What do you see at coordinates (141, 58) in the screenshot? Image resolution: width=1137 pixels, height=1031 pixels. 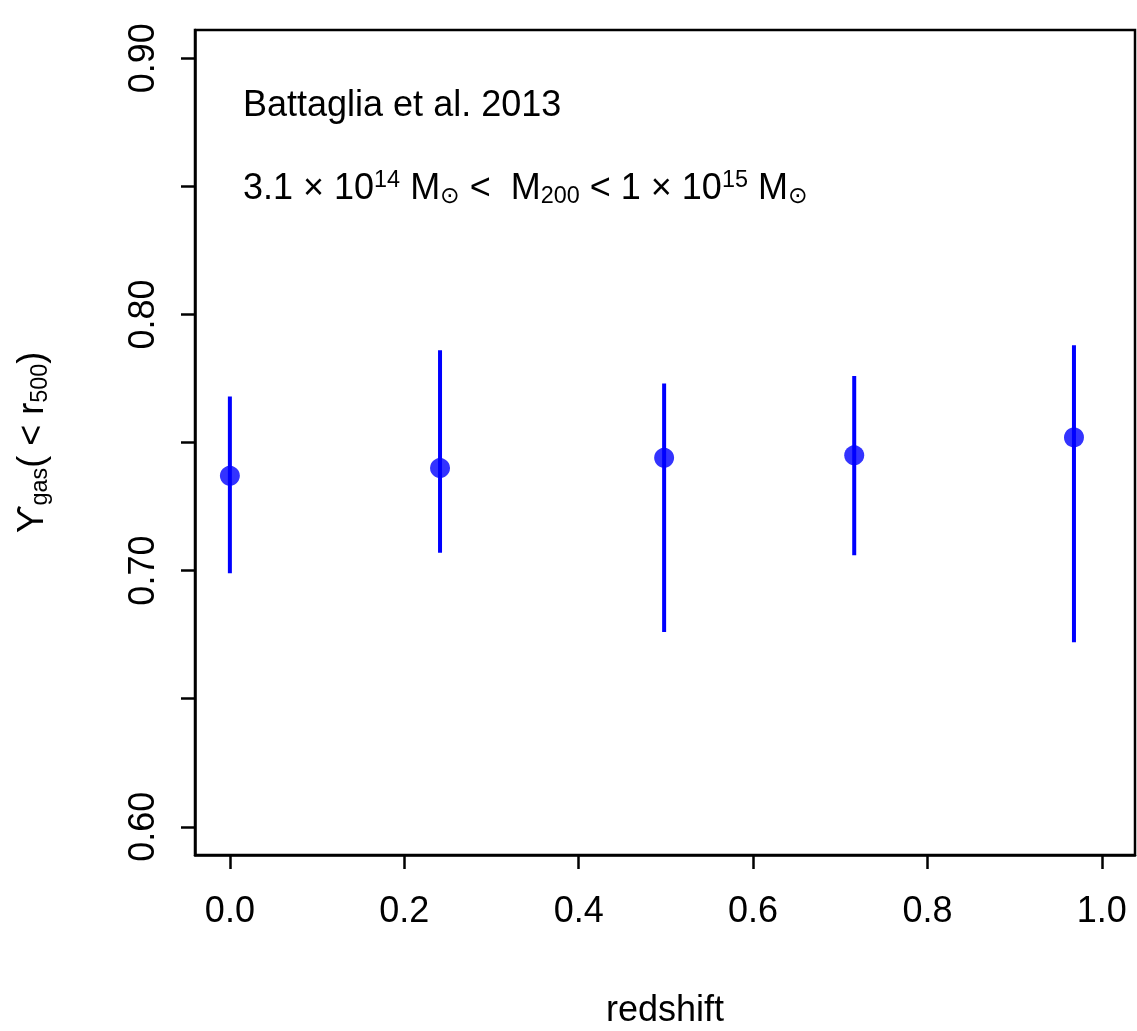 I see `y-tick-label: 0.90` at bounding box center [141, 58].